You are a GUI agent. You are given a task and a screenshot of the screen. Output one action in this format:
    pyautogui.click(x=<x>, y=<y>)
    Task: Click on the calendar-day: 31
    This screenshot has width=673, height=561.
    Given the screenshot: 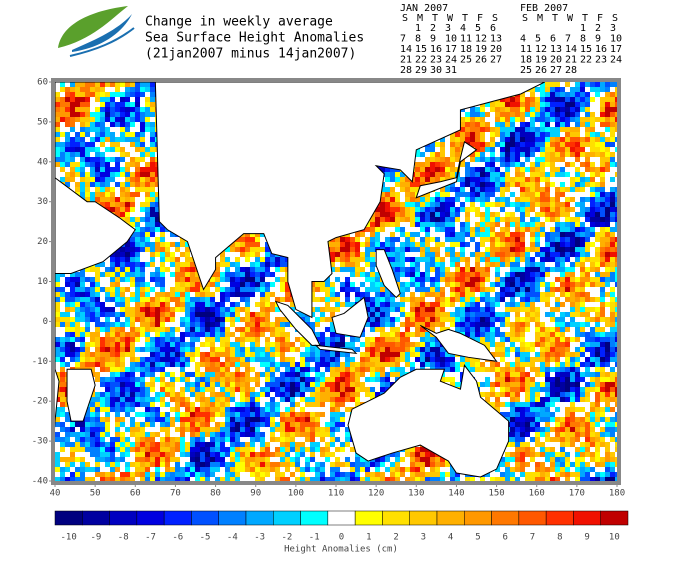 What is the action you would take?
    pyautogui.click(x=451, y=70)
    